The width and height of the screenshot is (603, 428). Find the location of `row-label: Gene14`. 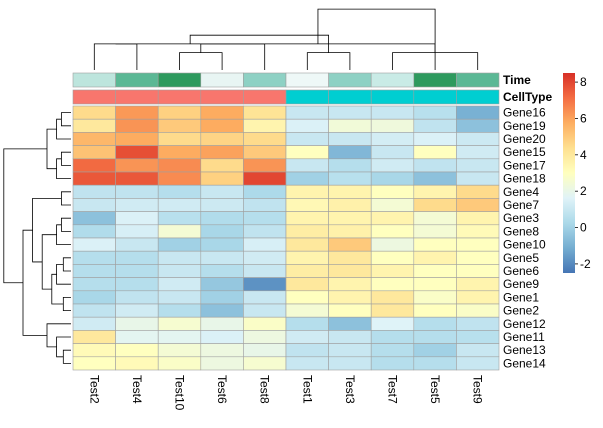

row-label: Gene14 is located at coordinates (524, 363).